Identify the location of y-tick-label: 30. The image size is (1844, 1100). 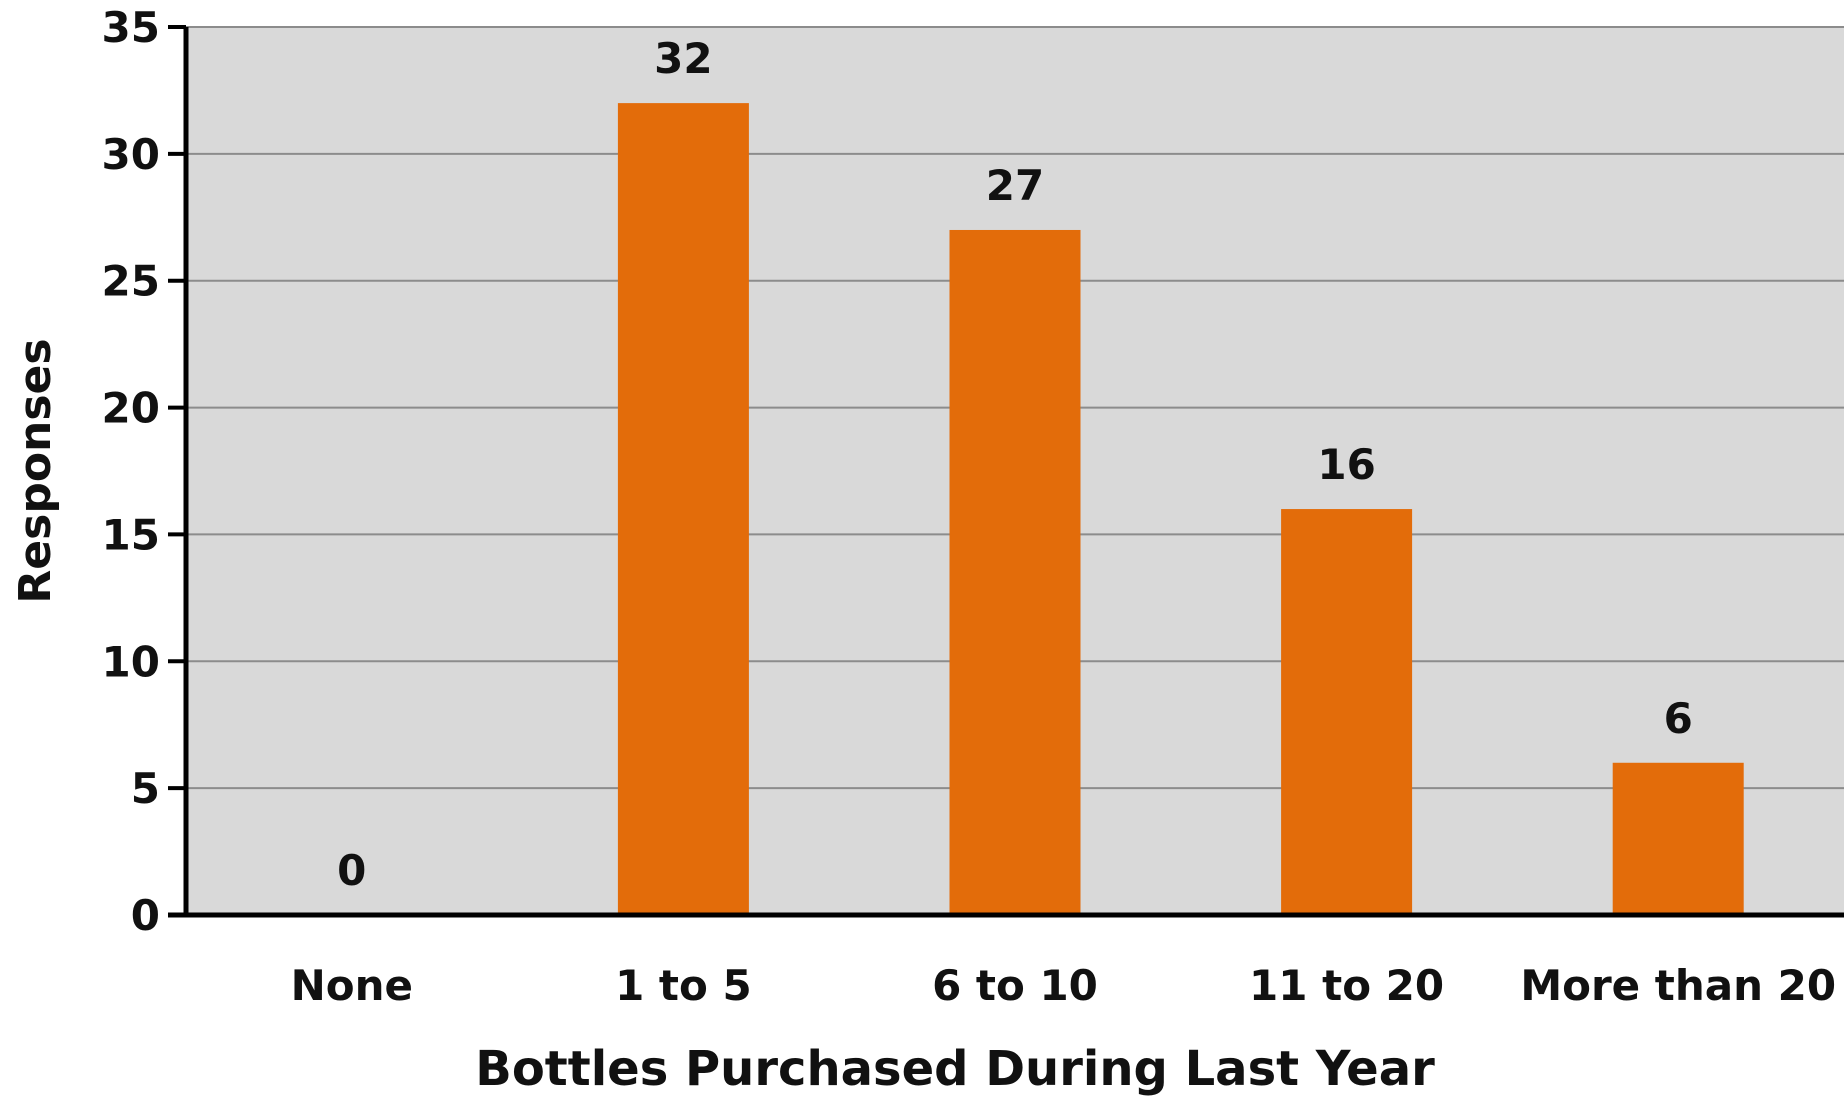
(131, 154).